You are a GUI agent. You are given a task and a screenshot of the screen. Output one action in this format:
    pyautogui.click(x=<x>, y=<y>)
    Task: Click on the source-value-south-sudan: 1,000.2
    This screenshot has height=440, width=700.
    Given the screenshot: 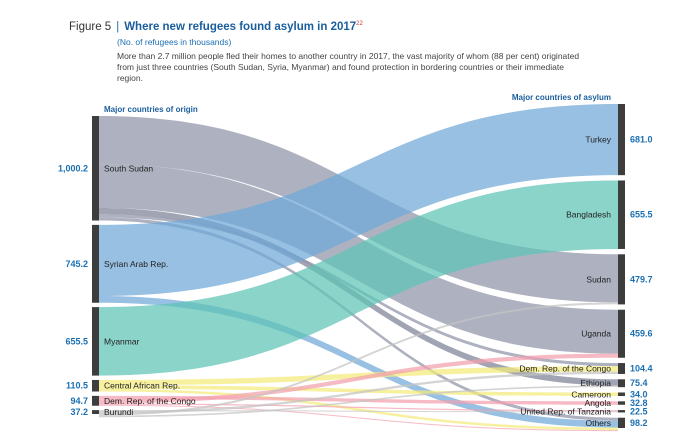 What is the action you would take?
    pyautogui.click(x=73, y=168)
    